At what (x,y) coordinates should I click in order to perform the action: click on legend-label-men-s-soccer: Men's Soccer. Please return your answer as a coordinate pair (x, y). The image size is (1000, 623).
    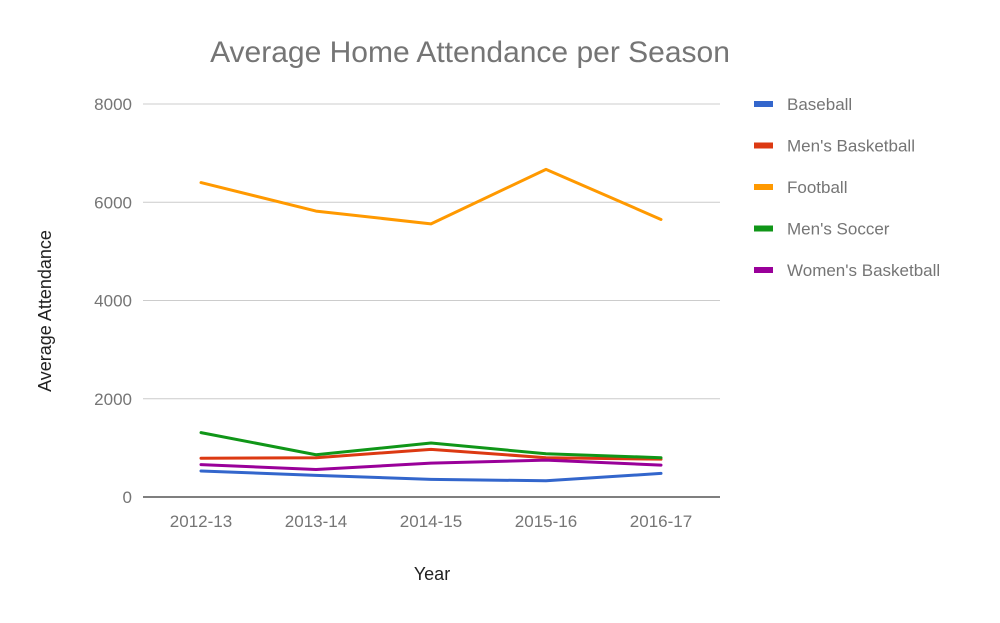
    Looking at the image, I should click on (838, 229).